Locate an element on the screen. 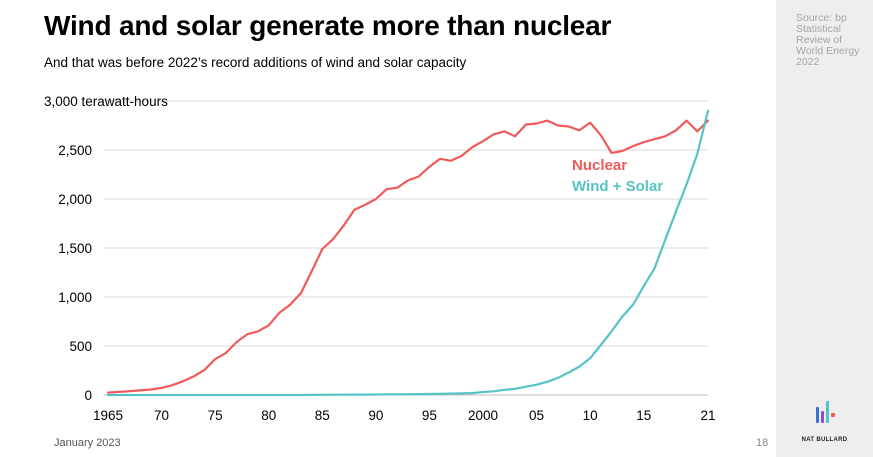 This screenshot has width=873, height=457. brand-logo-icon is located at coordinates (825, 412).